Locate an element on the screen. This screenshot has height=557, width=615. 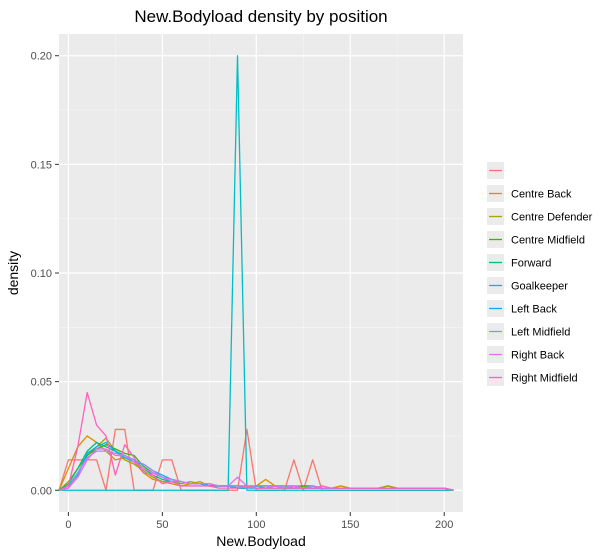
legend-label: Left Back is located at coordinates (534, 310).